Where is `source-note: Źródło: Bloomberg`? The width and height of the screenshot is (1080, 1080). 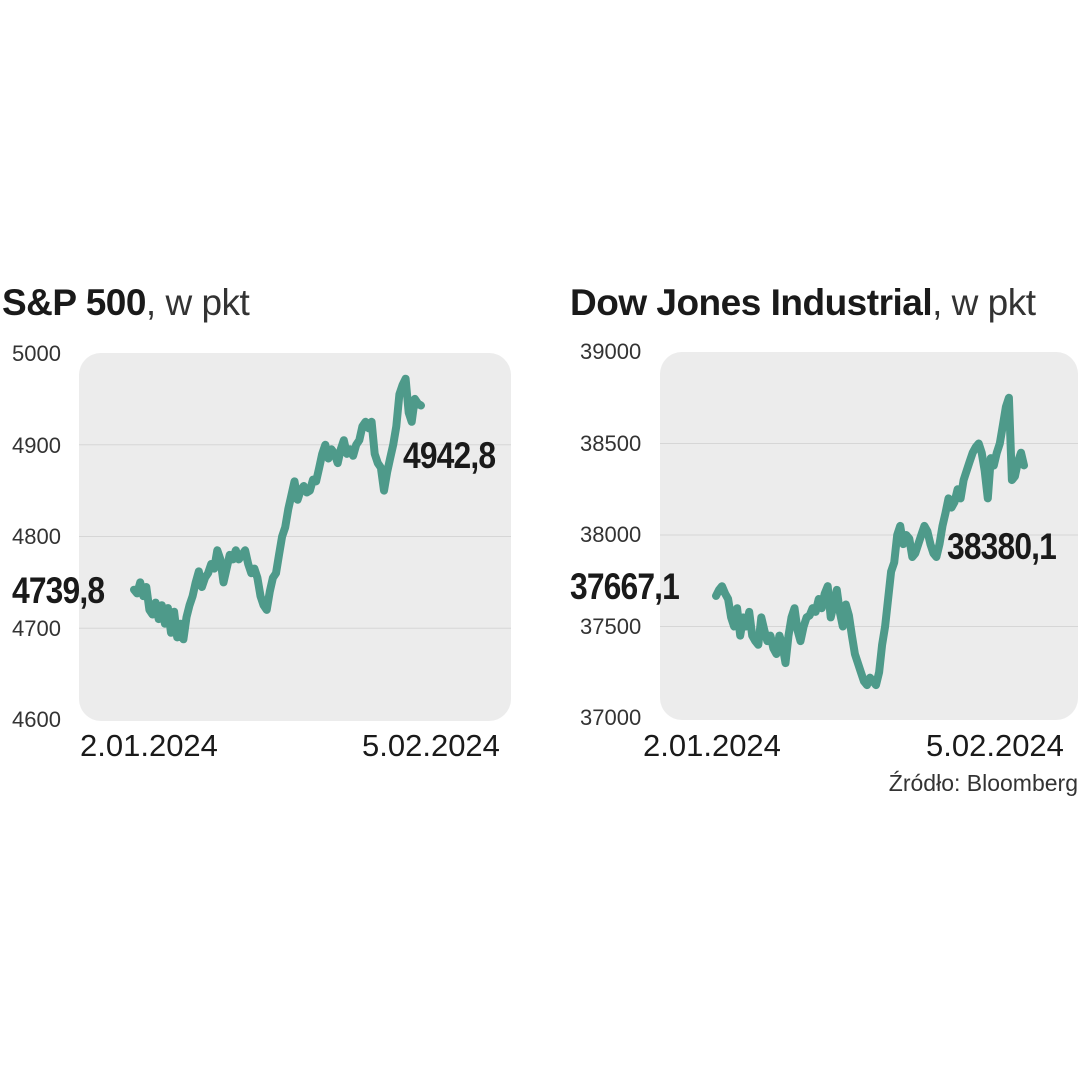 source-note: Źródło: Bloomberg is located at coordinates (983, 783).